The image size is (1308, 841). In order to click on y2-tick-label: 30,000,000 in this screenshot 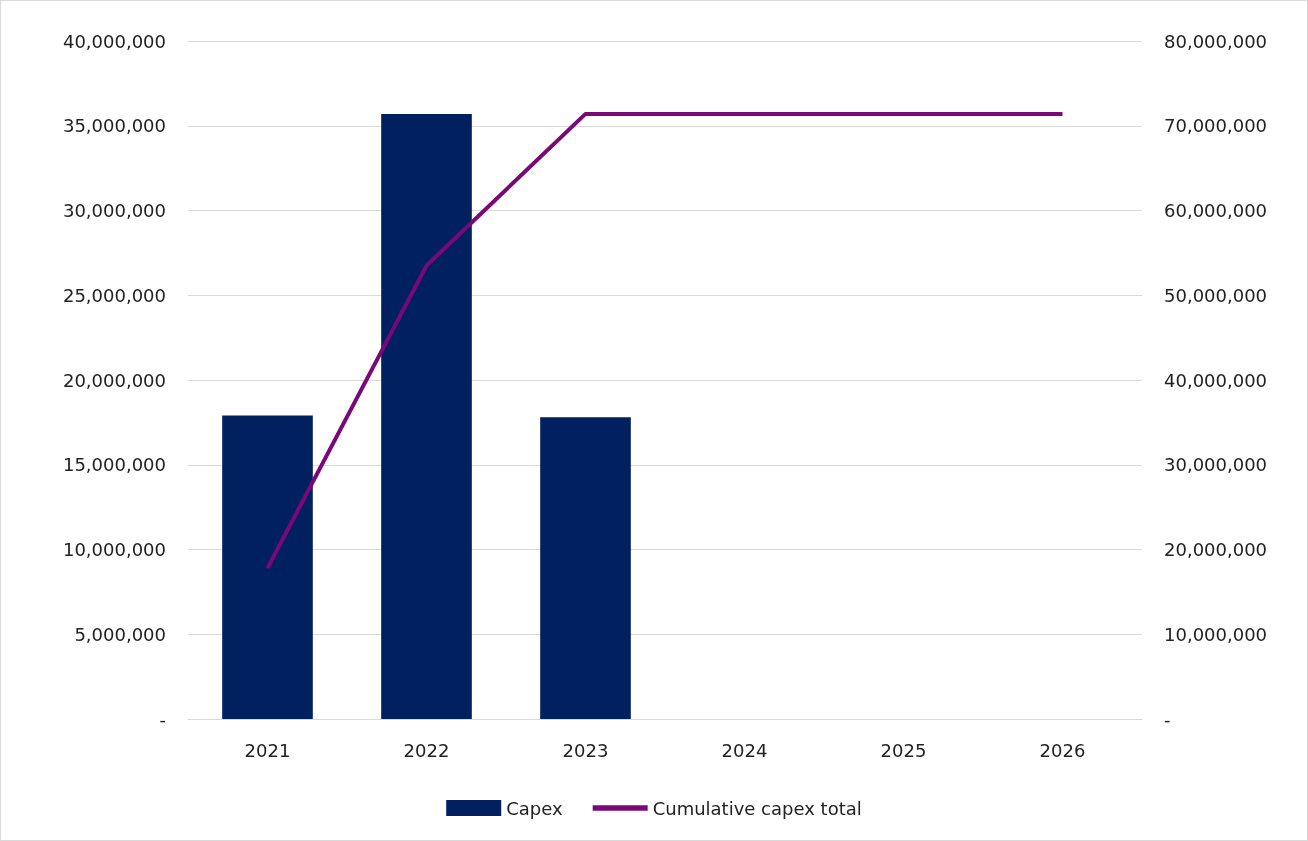, I will do `click(1216, 465)`.